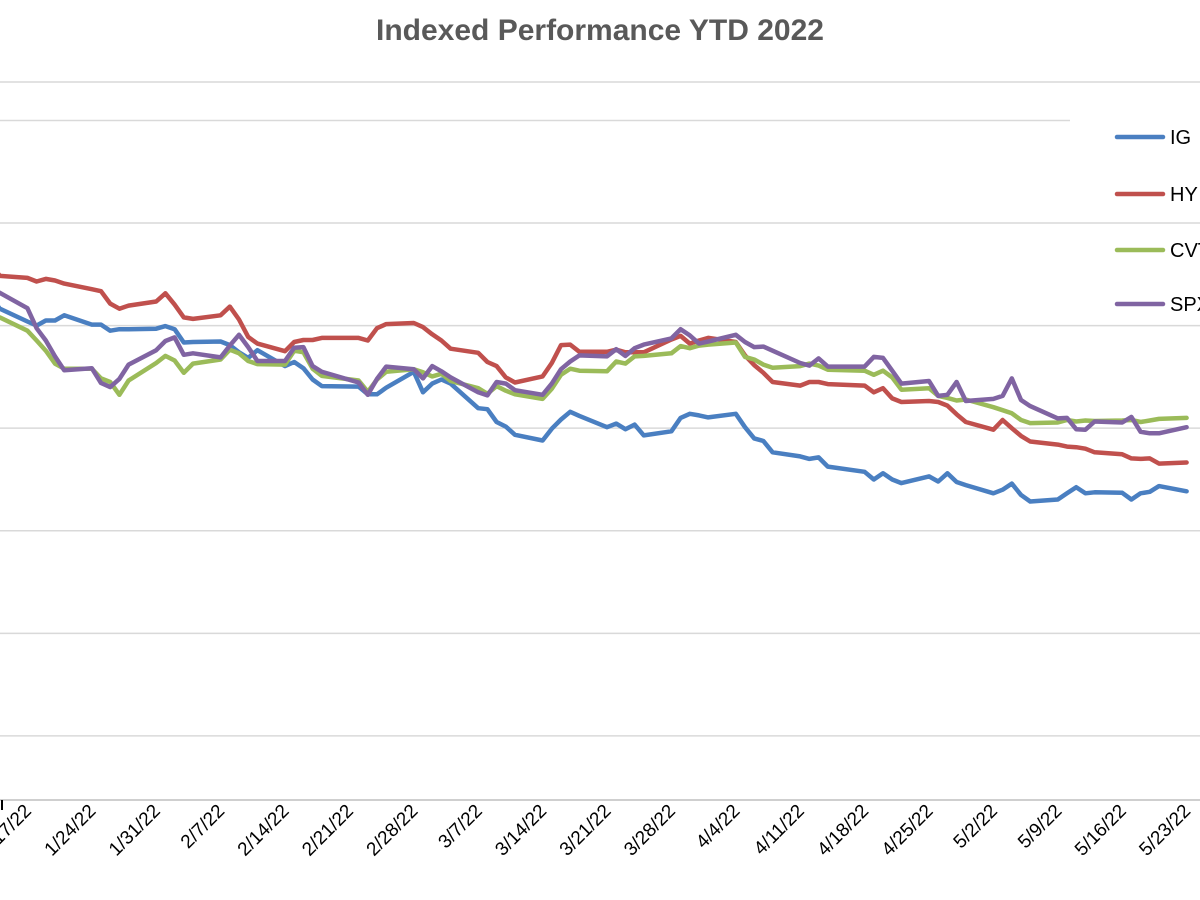 This screenshot has width=1200, height=900. Describe the element at coordinates (586, 831) in the screenshot. I see `x-tick-label: 3/21/22` at that location.